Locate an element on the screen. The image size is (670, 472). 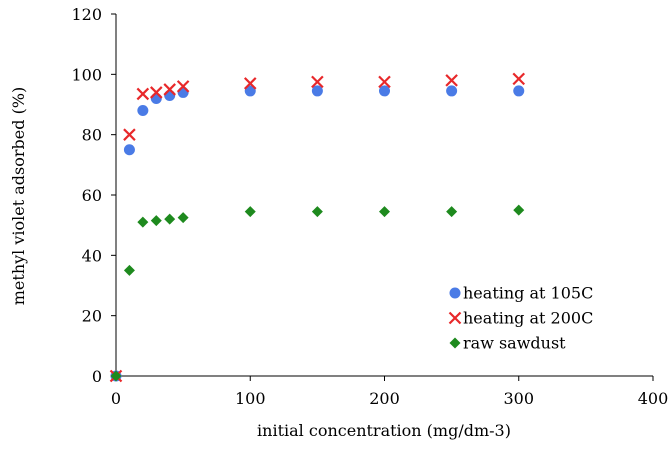
y-tick-label: 80 is located at coordinates (92, 135).